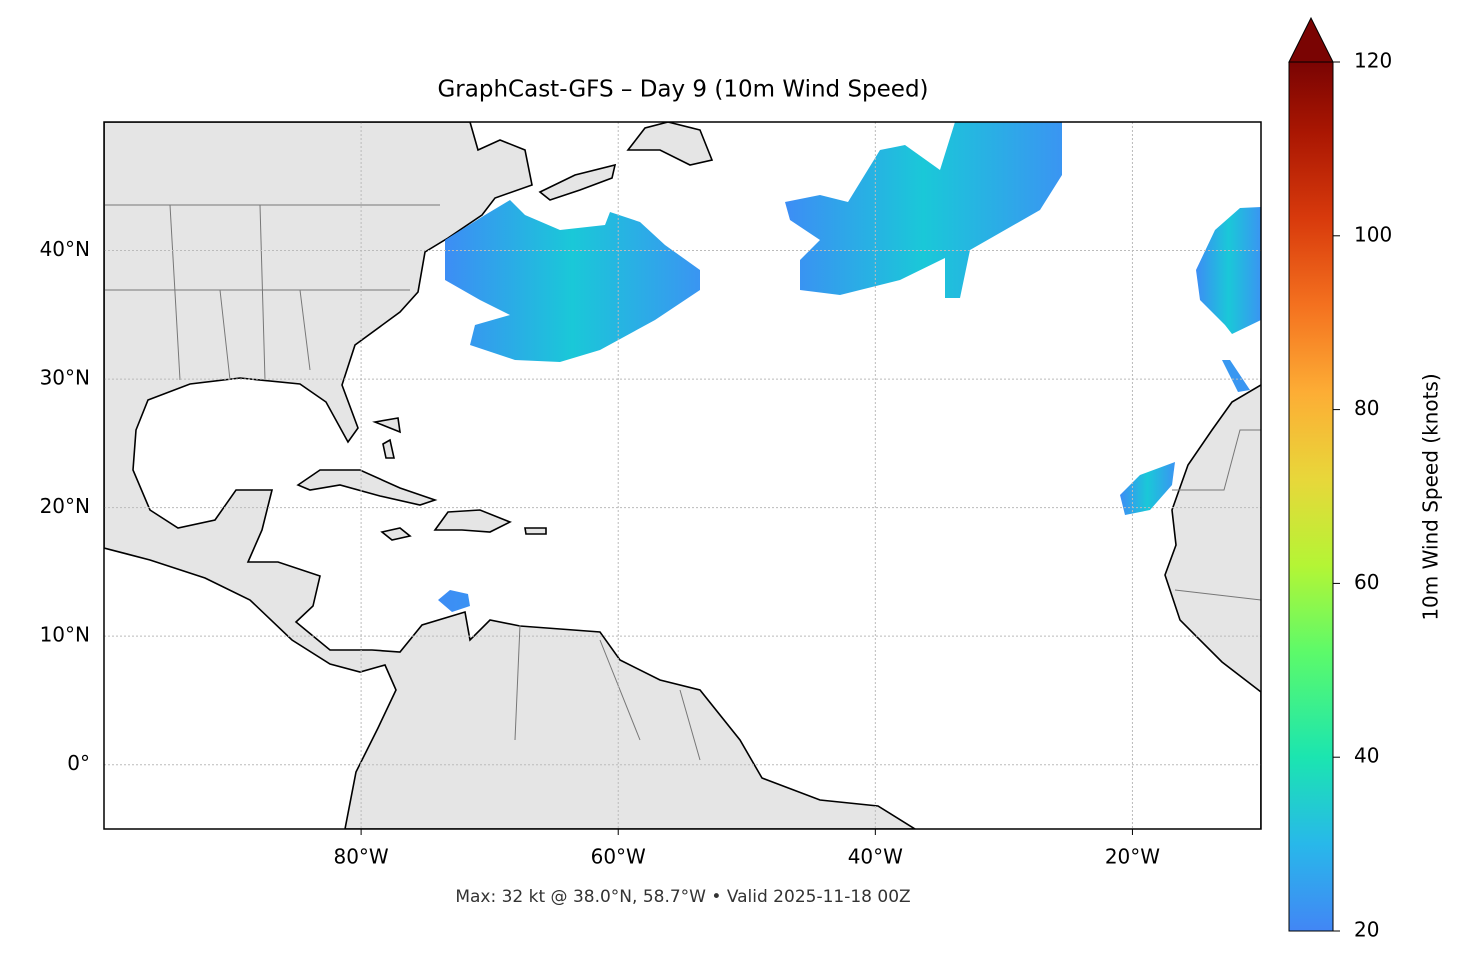 The height and width of the screenshot is (969, 1466). What do you see at coordinates (682, 90) in the screenshot?
I see `title: GraphCast-GFS – Day 9 (10m Wind Speed)` at bounding box center [682, 90].